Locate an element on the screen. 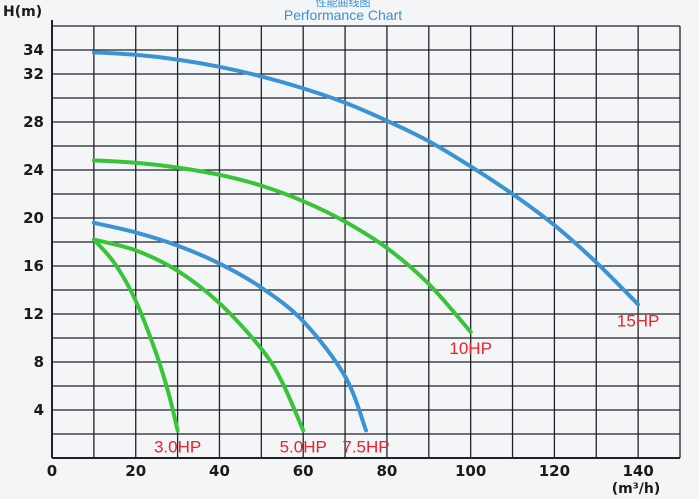  y-tick-label: 8 is located at coordinates (39, 362).